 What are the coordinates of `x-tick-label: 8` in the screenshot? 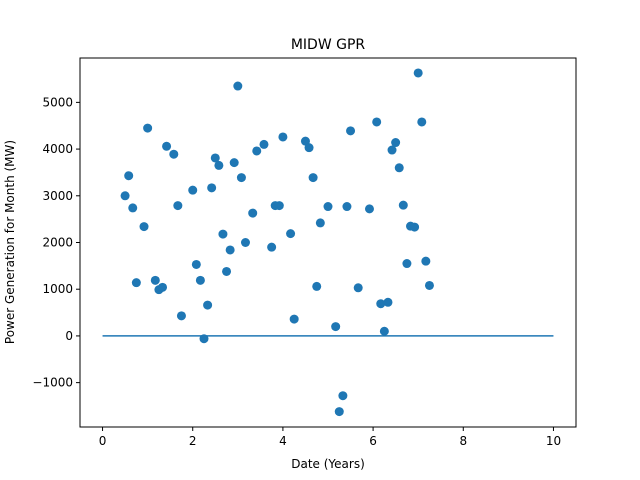 It's located at (463, 441).